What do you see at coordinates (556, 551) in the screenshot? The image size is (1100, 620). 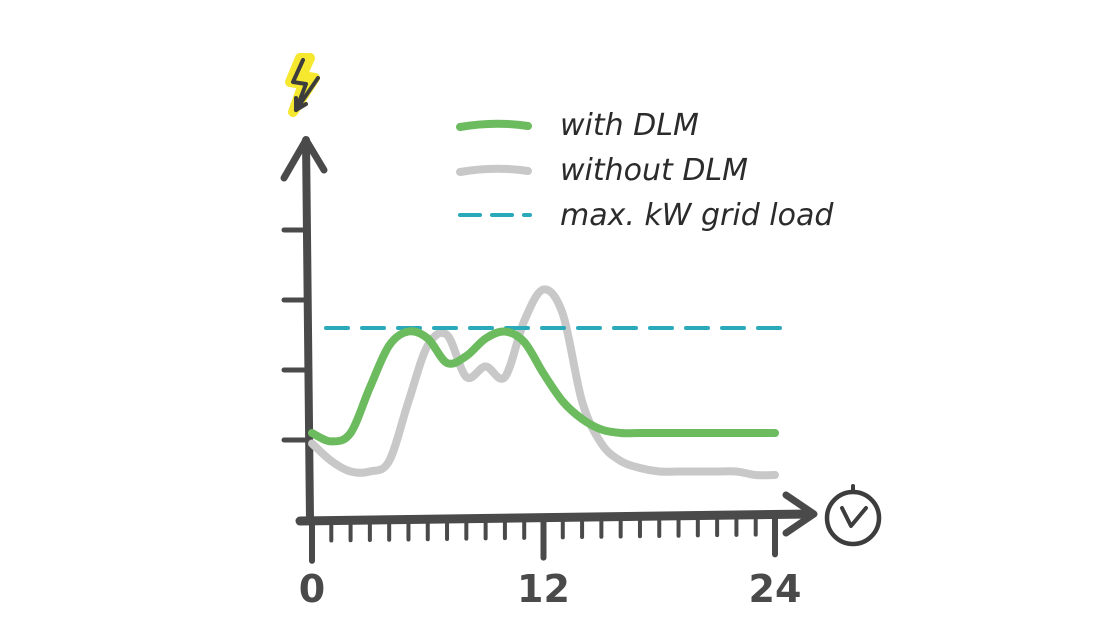 I see `x-axis: 0 12 24` at bounding box center [556, 551].